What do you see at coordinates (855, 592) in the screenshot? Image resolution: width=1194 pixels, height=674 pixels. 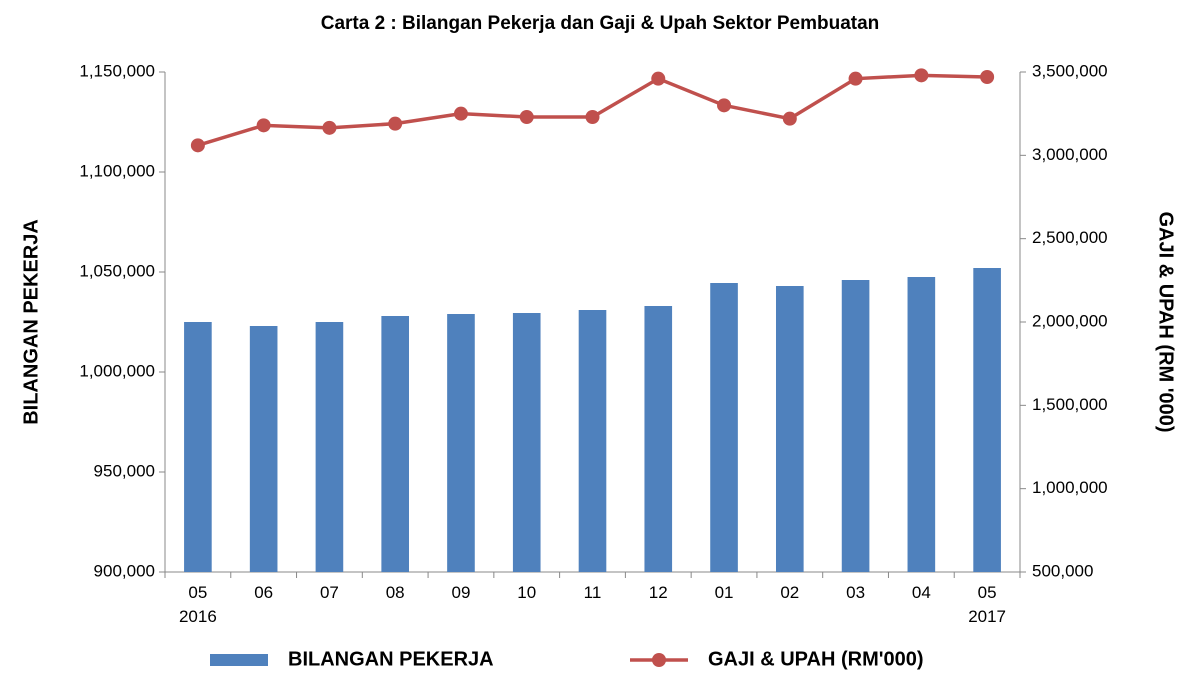 I see `x-tick-label: 03` at bounding box center [855, 592].